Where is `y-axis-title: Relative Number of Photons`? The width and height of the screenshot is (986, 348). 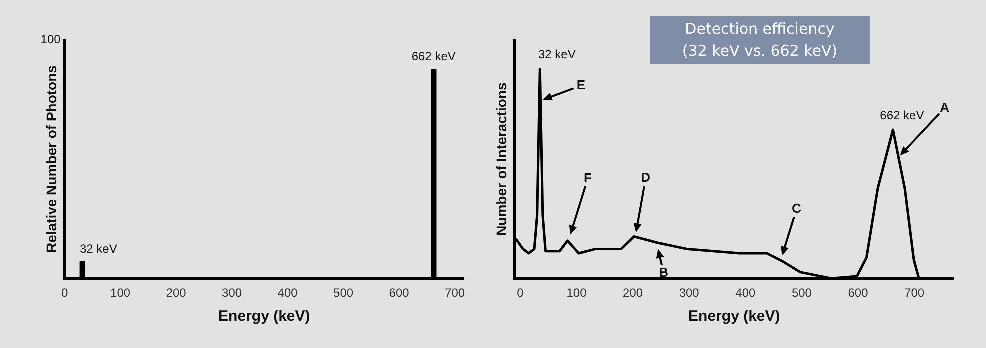 y-axis-title: Relative Number of Photons is located at coordinates (51, 159).